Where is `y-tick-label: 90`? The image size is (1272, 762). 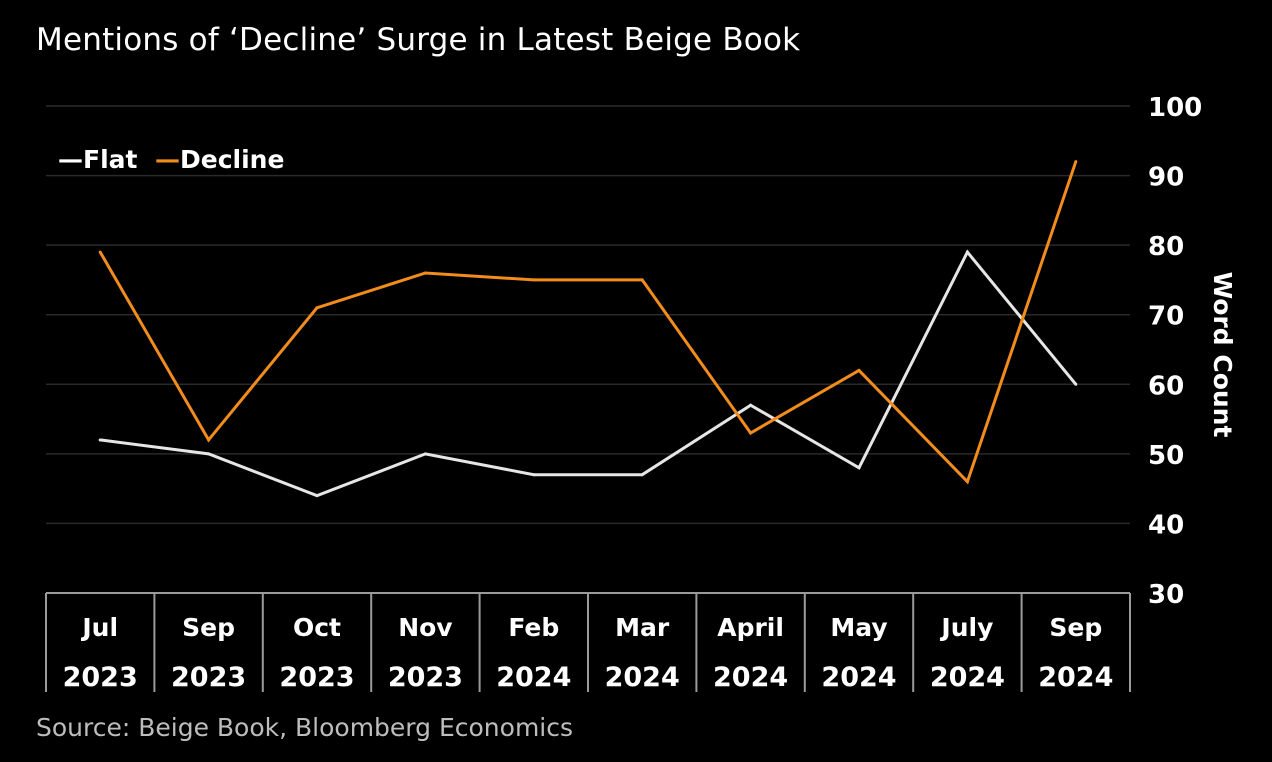
y-tick-label: 90 is located at coordinates (1166, 178).